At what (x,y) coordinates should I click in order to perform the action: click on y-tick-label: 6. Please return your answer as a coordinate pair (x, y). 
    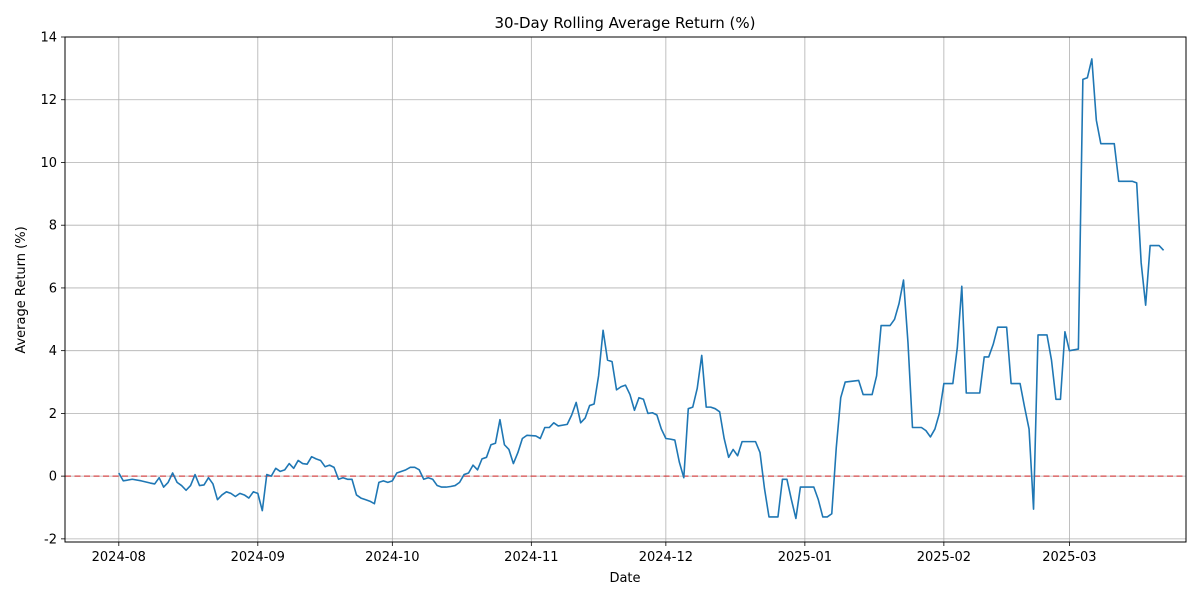
    Looking at the image, I should click on (53, 288).